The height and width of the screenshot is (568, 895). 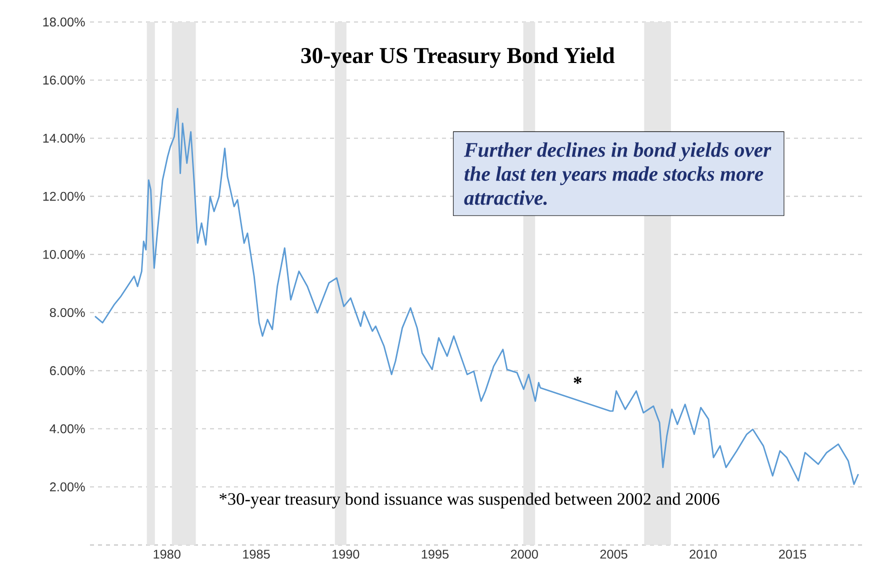 What do you see at coordinates (578, 380) in the screenshot?
I see `annotation: *` at bounding box center [578, 380].